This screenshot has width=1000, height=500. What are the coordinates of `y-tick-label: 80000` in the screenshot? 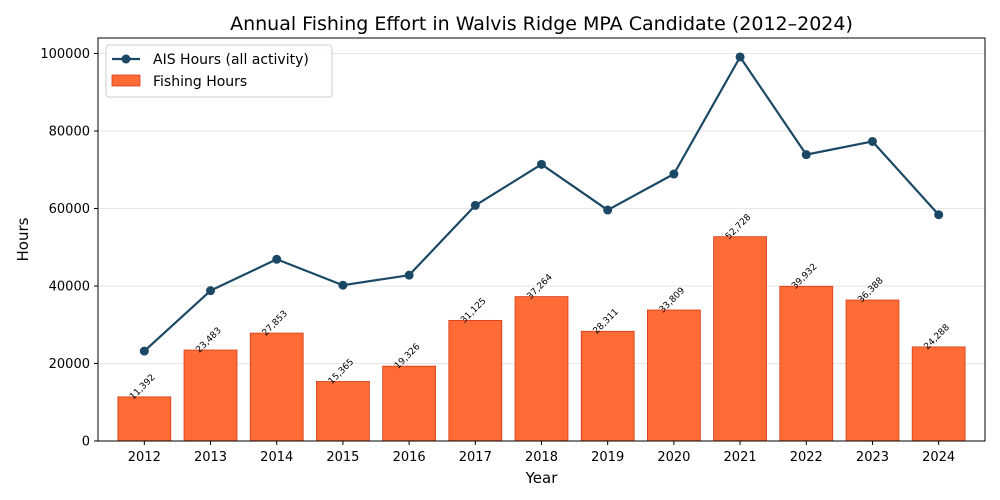 It's located at (69, 132).